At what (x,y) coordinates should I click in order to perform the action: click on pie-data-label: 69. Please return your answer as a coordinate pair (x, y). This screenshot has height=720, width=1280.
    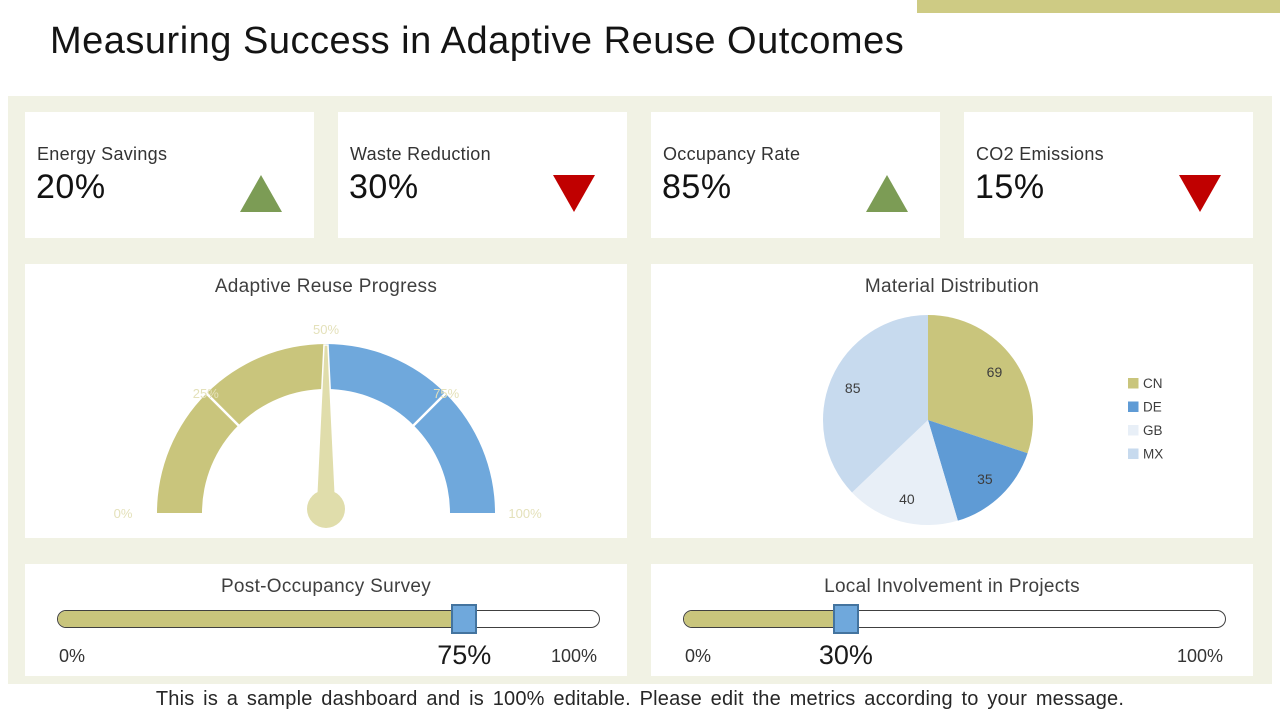
    Looking at the image, I should click on (995, 372).